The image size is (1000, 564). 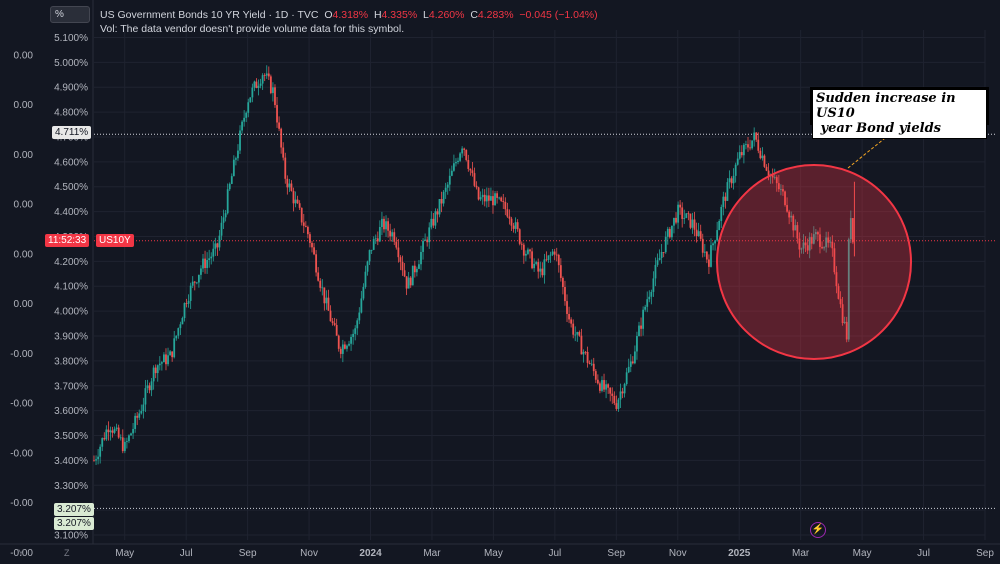 I want to click on percent-scale-button: %, so click(x=70, y=14).